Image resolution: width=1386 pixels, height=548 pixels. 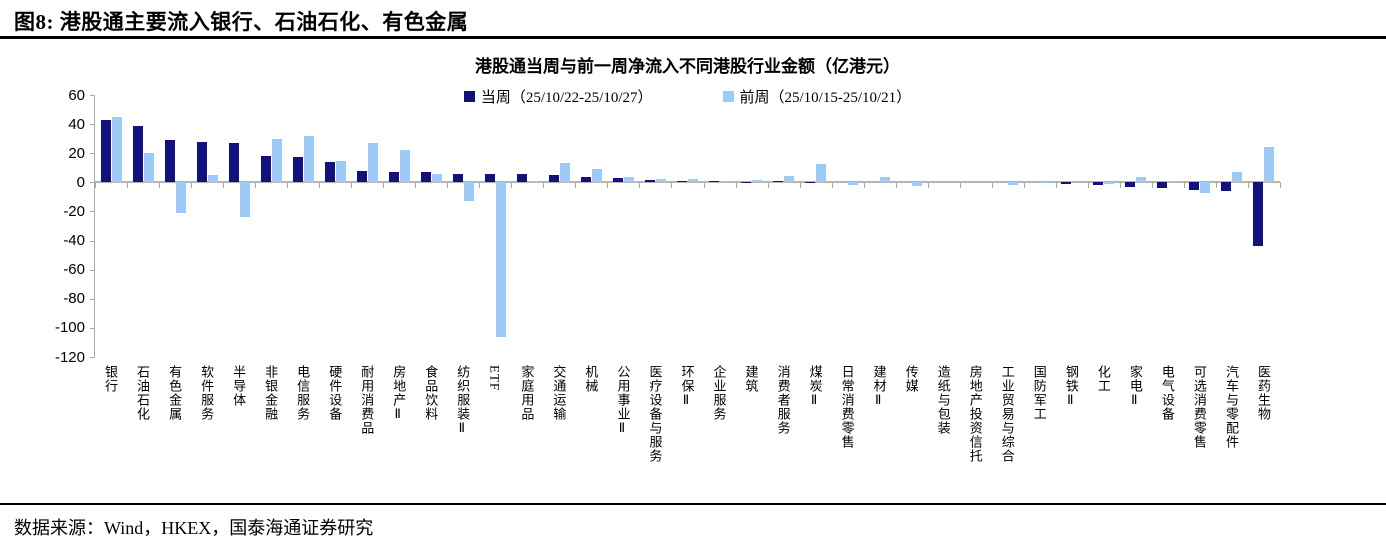 What do you see at coordinates (1007, 414) in the screenshot?
I see `x-axis-label: 工业贸易与综合` at bounding box center [1007, 414].